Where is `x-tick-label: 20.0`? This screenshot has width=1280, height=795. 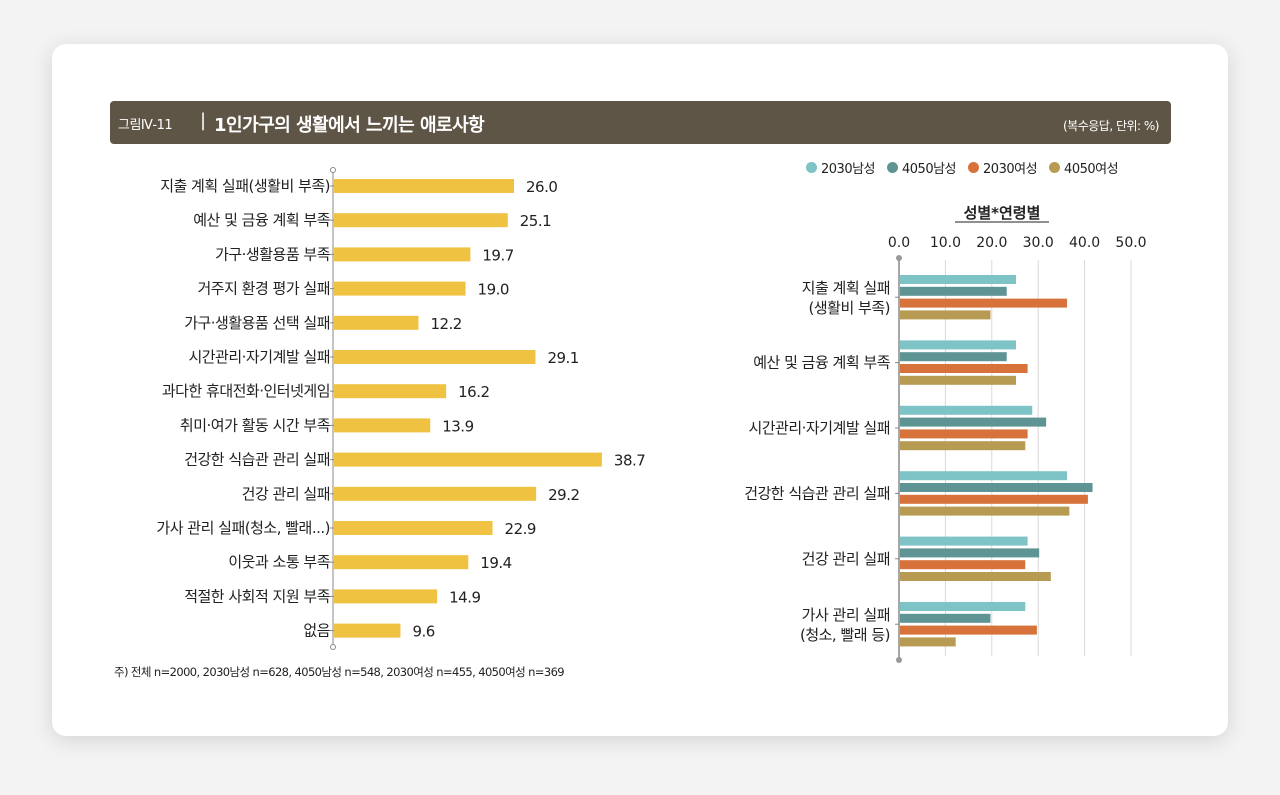
x-tick-label: 20.0 is located at coordinates (991, 243).